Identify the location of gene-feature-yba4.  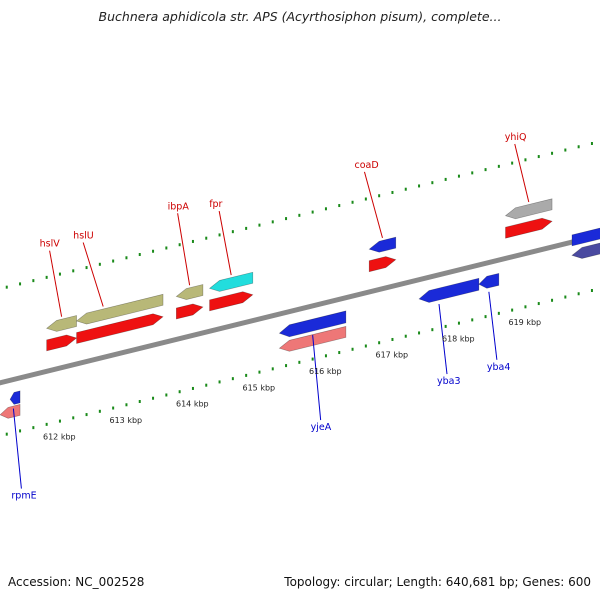
(489, 280).